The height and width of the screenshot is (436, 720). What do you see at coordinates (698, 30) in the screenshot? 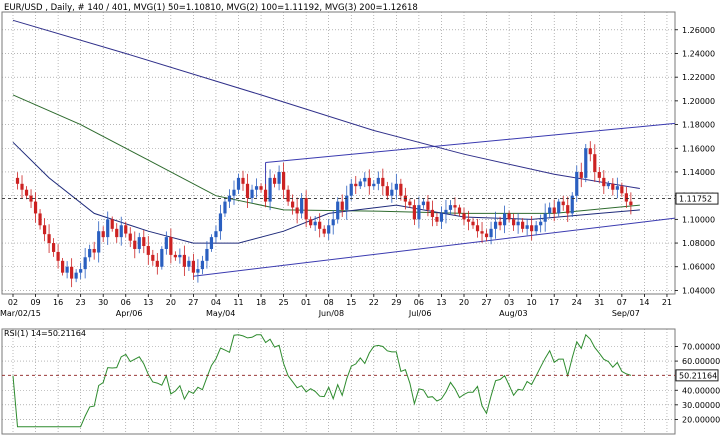
I see `y-tick-label: 1.26000` at bounding box center [698, 30].